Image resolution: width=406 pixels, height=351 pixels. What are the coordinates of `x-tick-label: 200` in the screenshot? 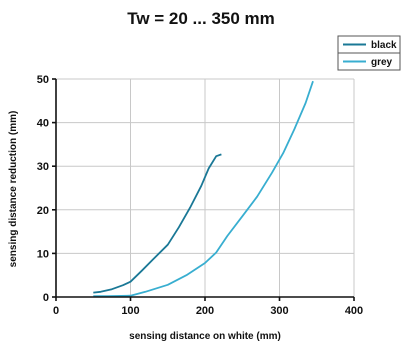 It's located at (205, 311).